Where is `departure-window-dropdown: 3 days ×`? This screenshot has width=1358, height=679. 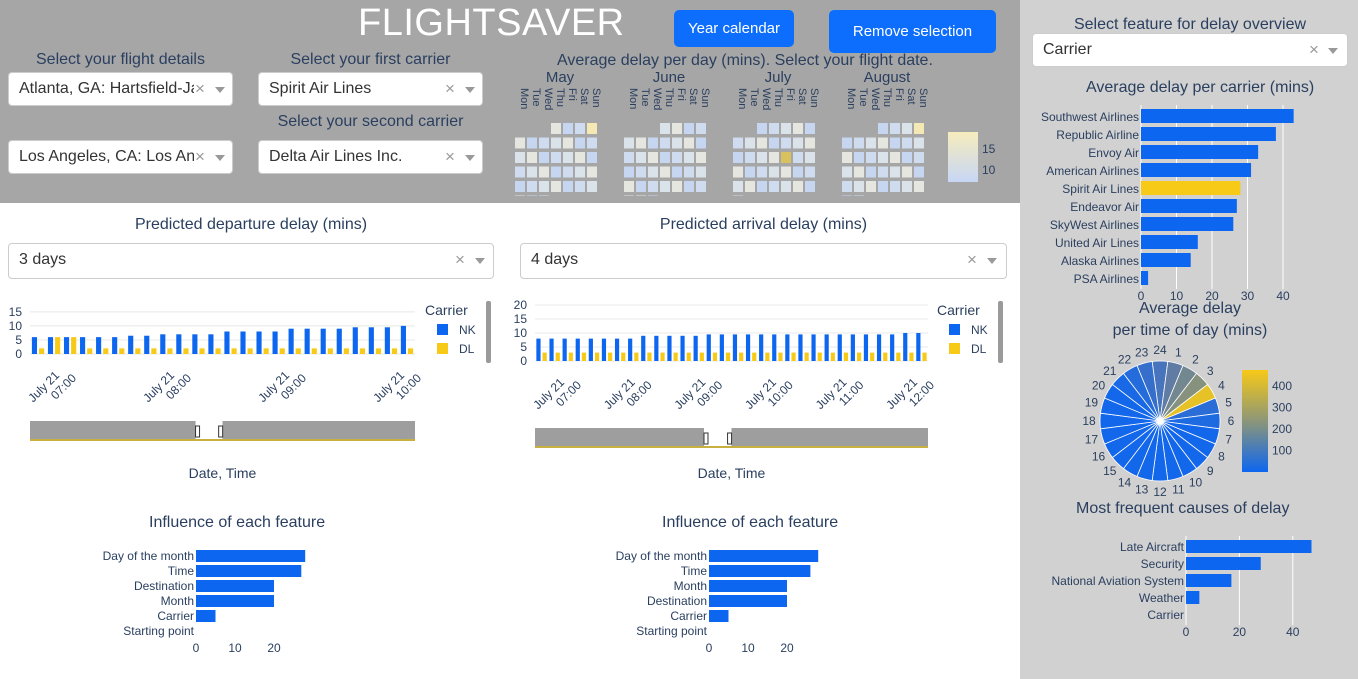 departure-window-dropdown: 3 days × is located at coordinates (251, 261).